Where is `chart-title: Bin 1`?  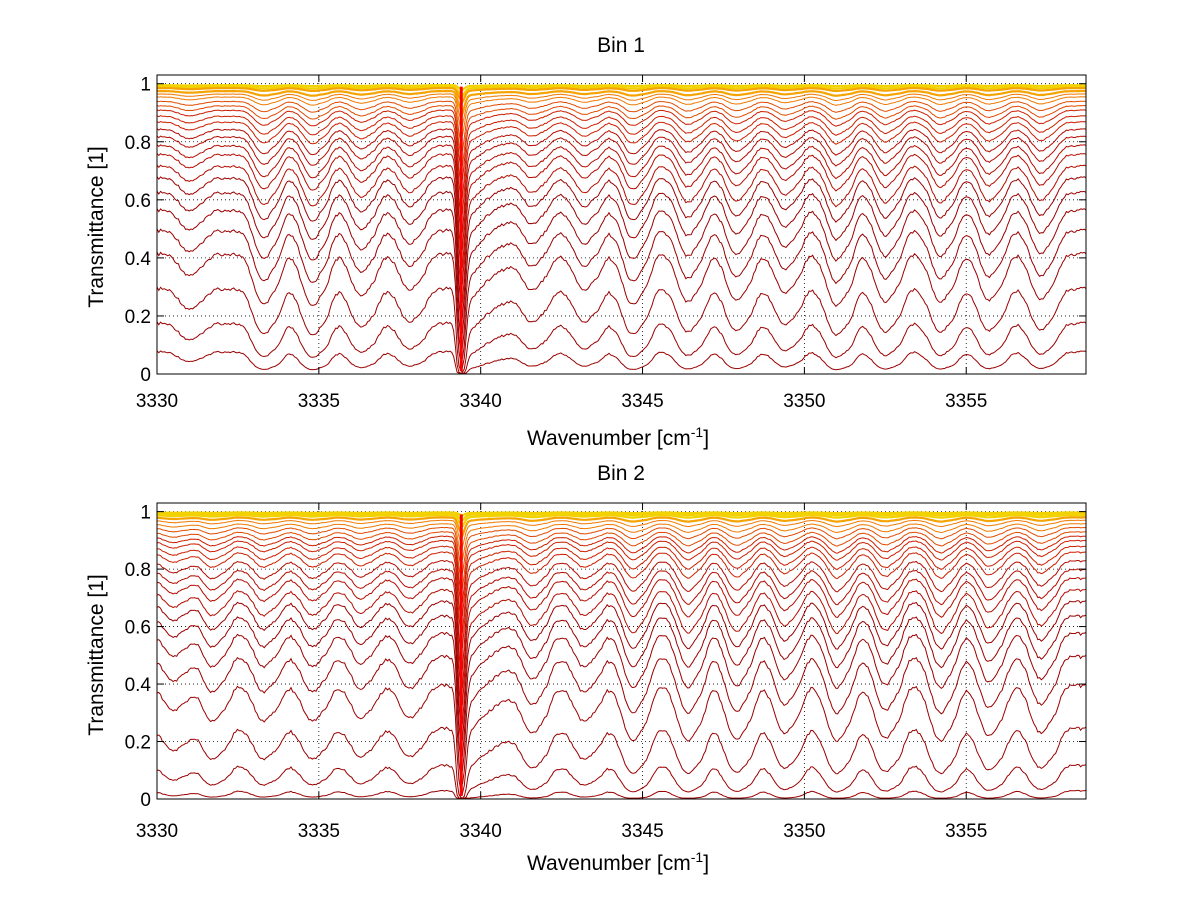
chart-title: Bin 1 is located at coordinates (621, 45).